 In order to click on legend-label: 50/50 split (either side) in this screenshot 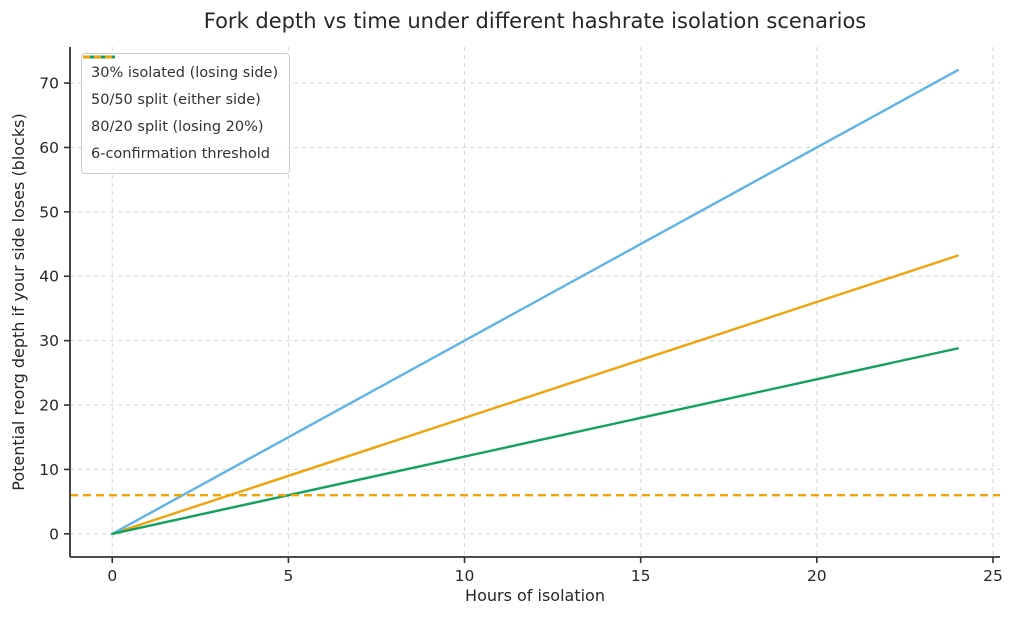, I will do `click(176, 100)`.